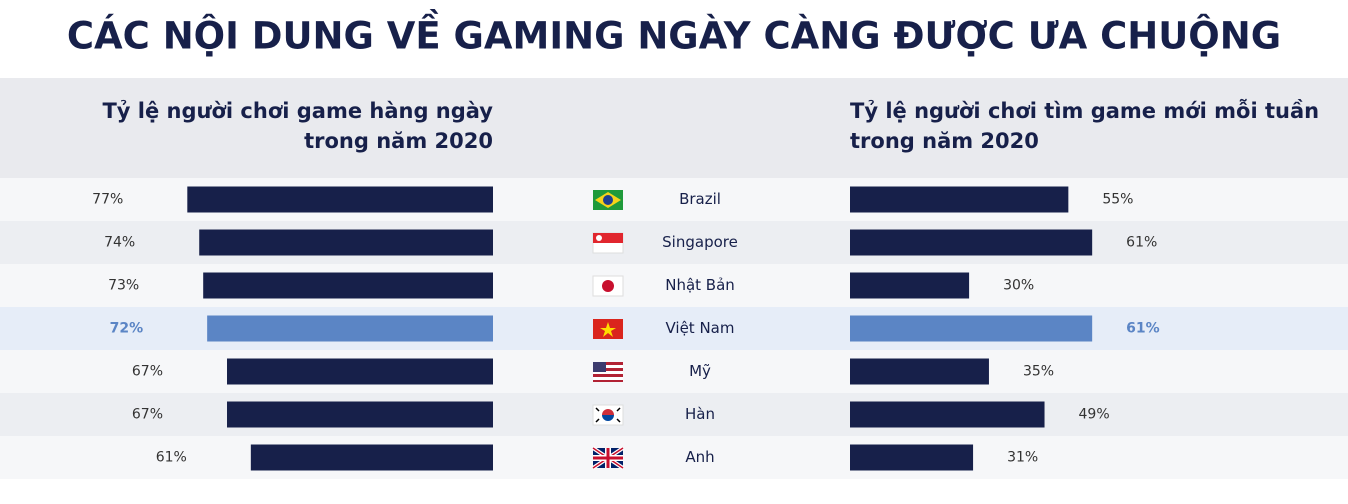 The height and width of the screenshot is (504, 1348). I want to click on flag-singapore, so click(608, 243).